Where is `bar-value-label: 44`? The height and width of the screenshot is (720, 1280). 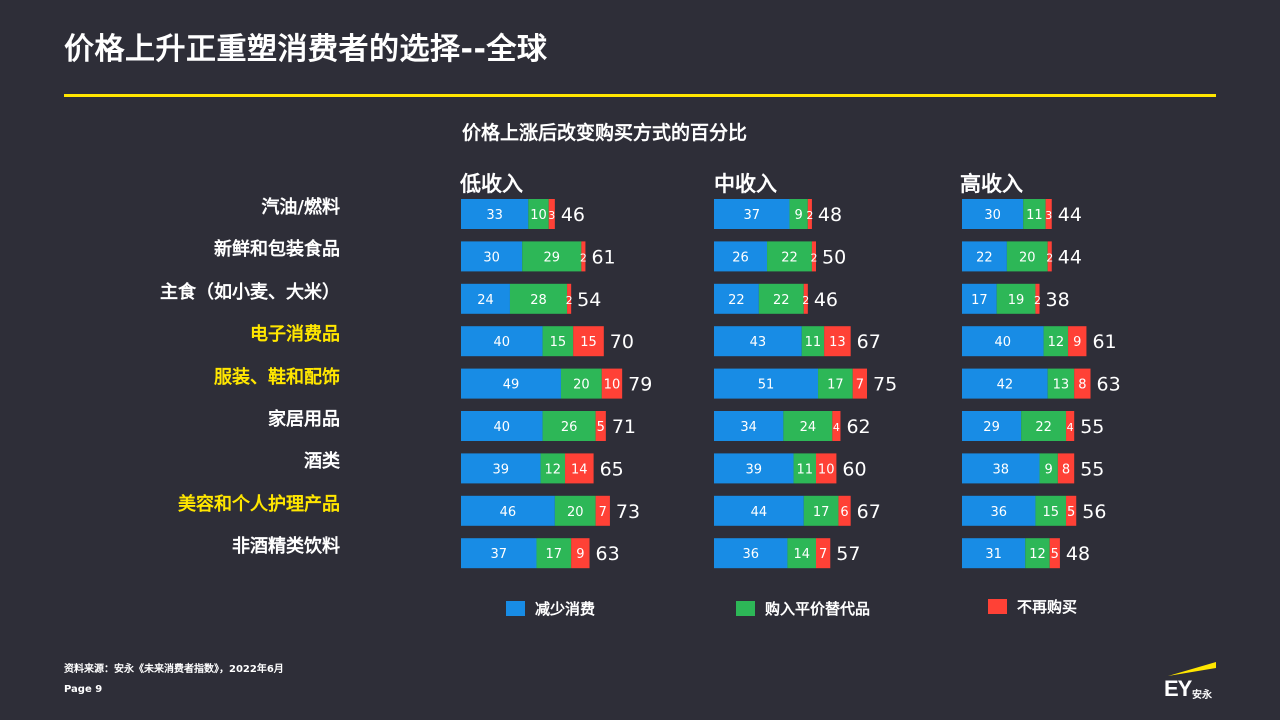 bar-value-label: 44 is located at coordinates (759, 512).